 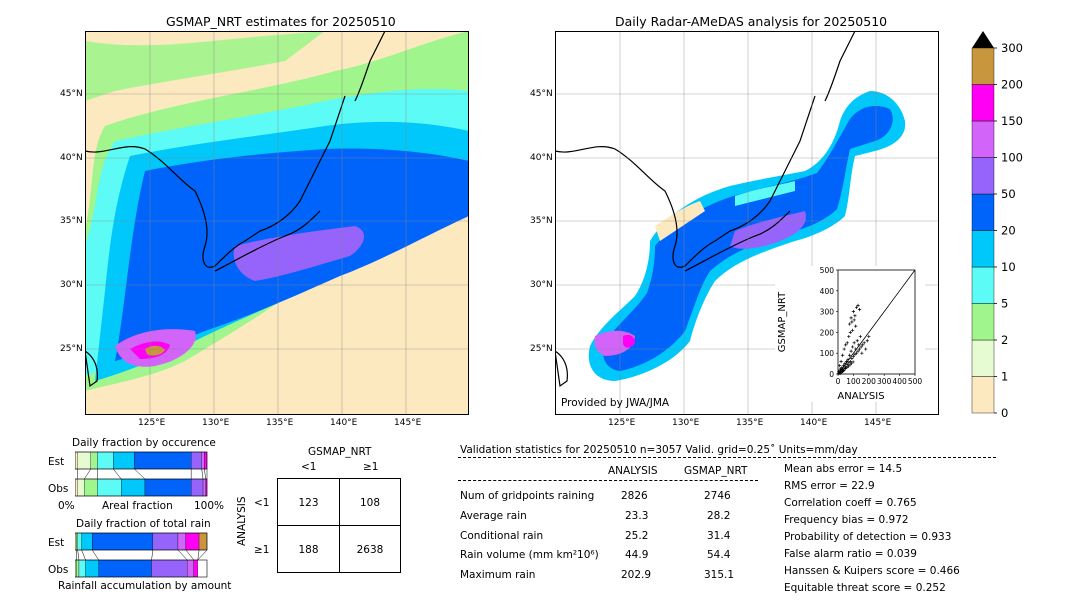 I want to click on occurrence-xlabel-mid: Areal fraction, so click(x=137, y=506).